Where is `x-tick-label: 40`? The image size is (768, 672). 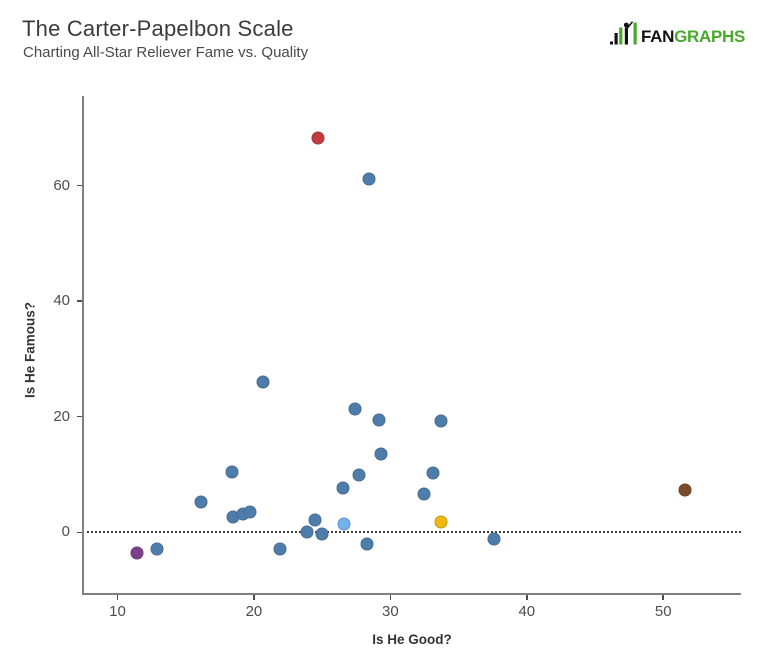 x-tick-label: 40 is located at coordinates (527, 611).